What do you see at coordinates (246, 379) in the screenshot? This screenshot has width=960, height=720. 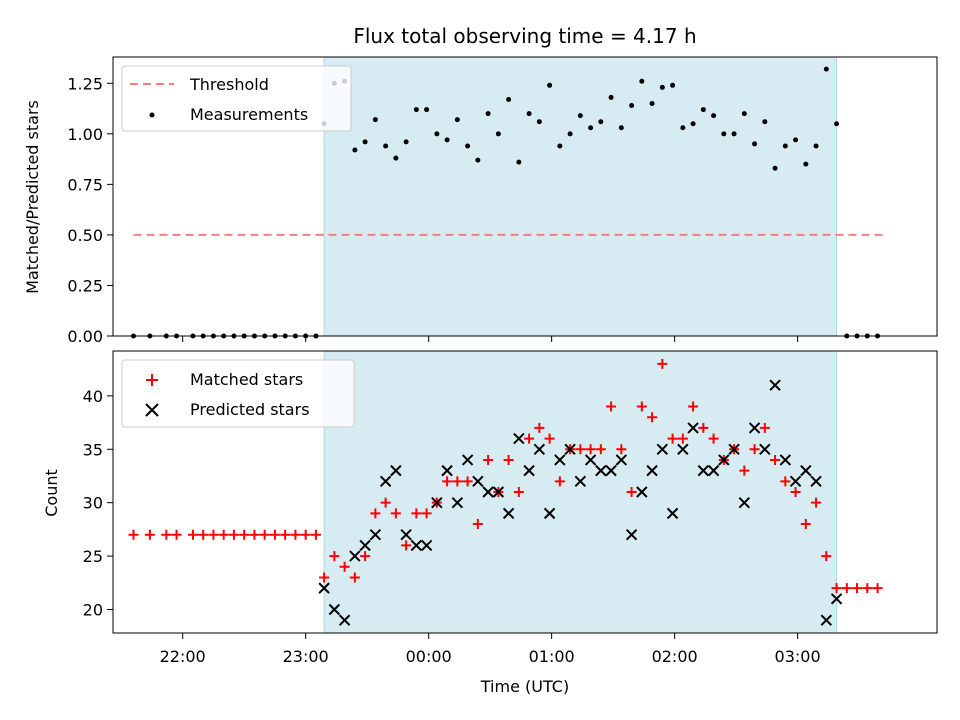 I see `legend-matched-label: Matched stars` at bounding box center [246, 379].